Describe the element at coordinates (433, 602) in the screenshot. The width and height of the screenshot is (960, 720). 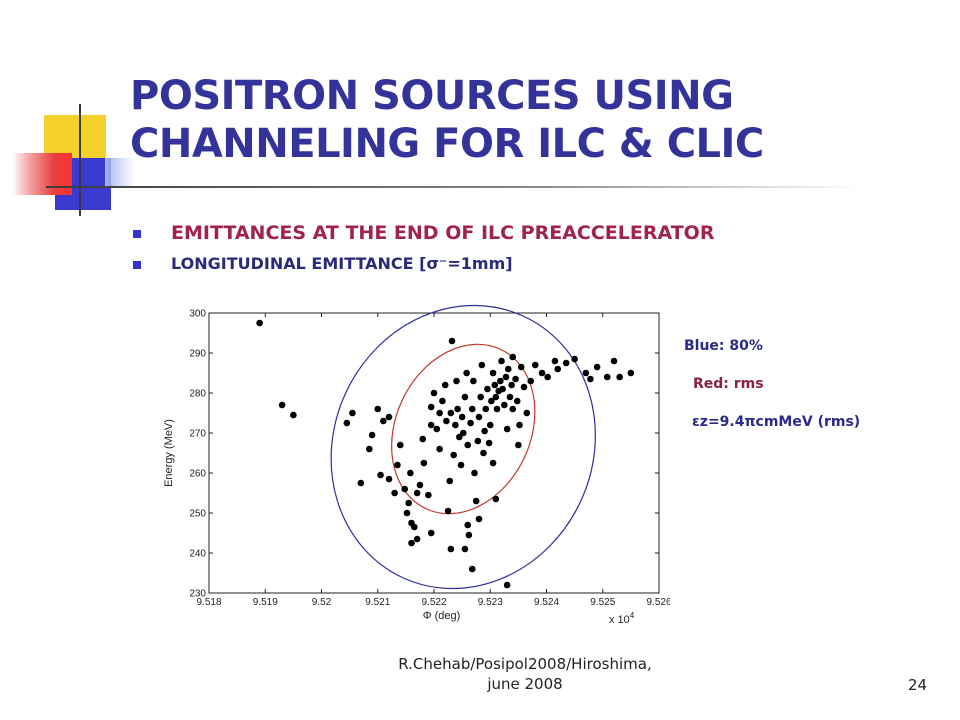
I see `x-tick-label: 9.522` at that location.